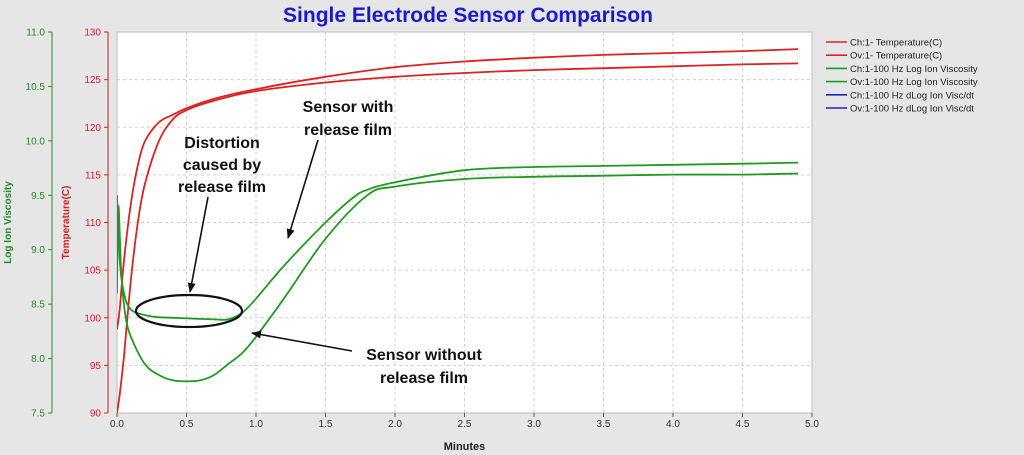 This screenshot has width=1024, height=455. What do you see at coordinates (912, 109) in the screenshot?
I see `legend-entry: Ov:1-100 Hz dLog Ion Visc/dt` at bounding box center [912, 109].